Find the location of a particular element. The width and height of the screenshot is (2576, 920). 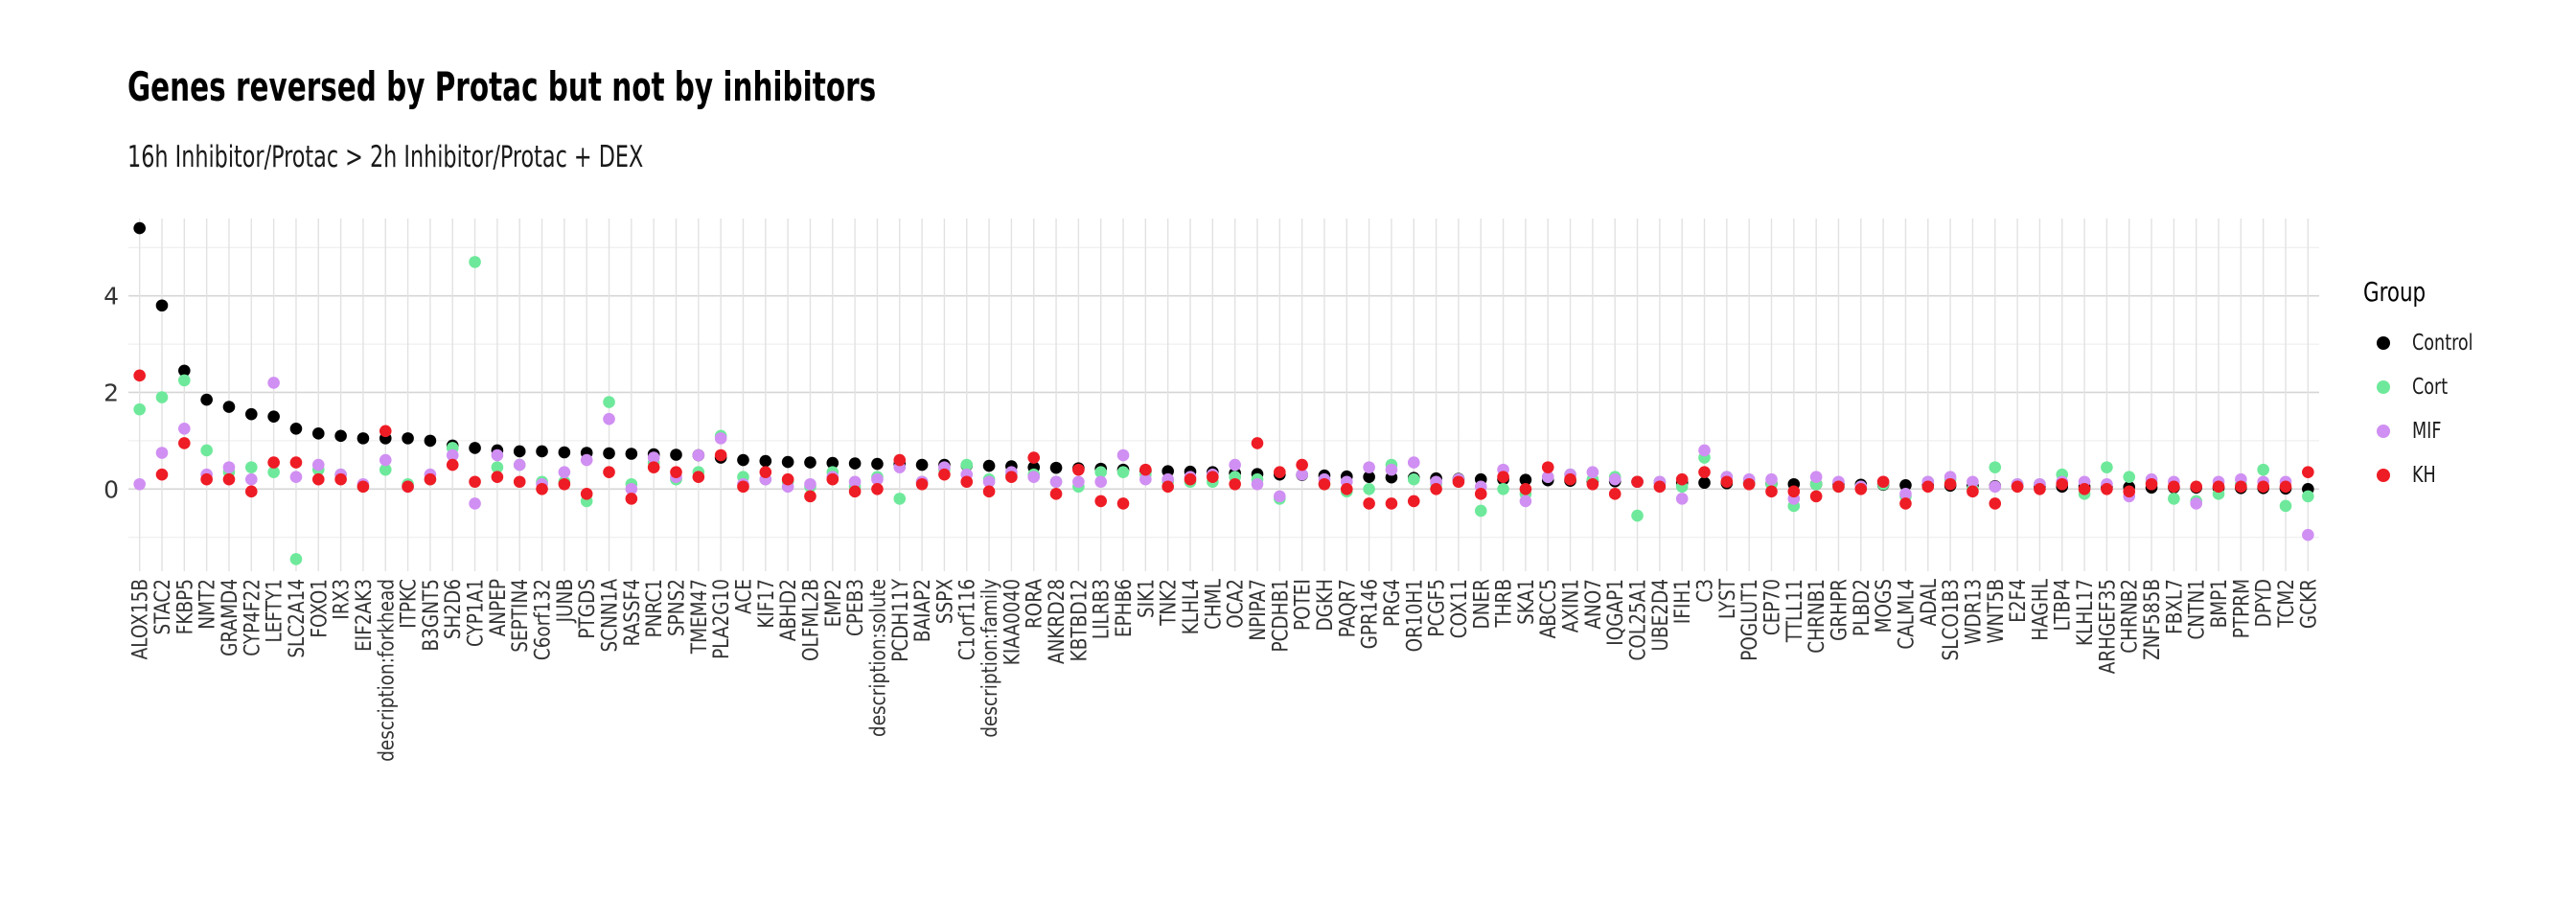

x-tick-label: ALOX15B is located at coordinates (139, 619).